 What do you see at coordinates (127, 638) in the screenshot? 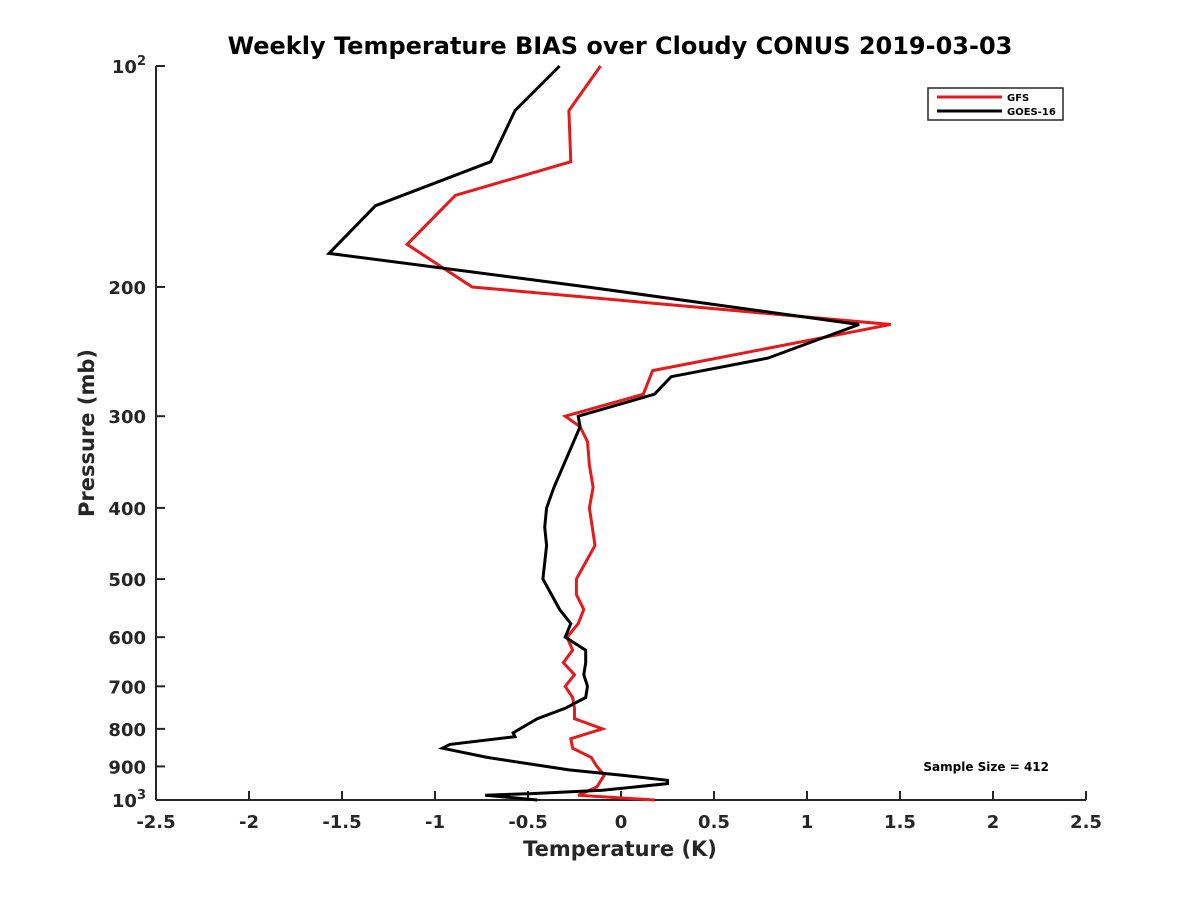
I see `y-tick-label: 600` at bounding box center [127, 638].